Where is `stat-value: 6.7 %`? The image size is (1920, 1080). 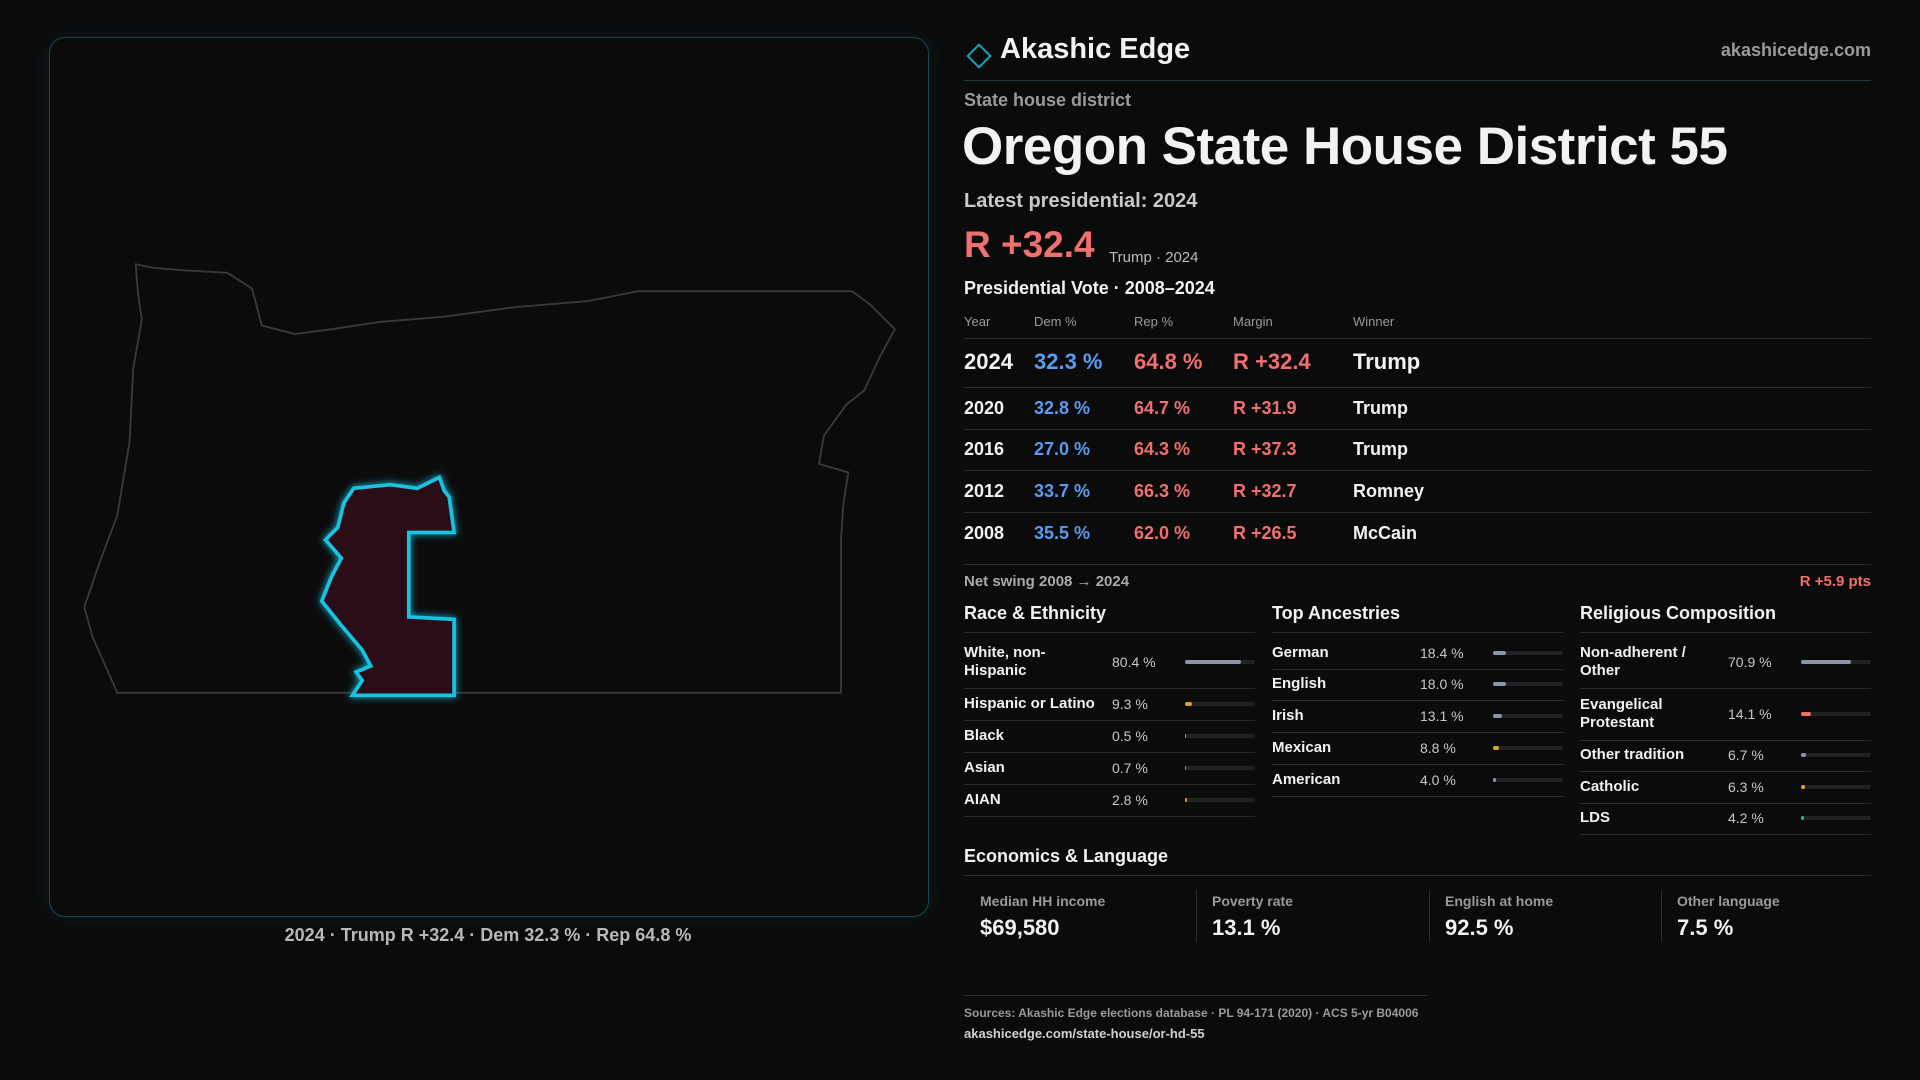 stat-value: 6.7 % is located at coordinates (1746, 755).